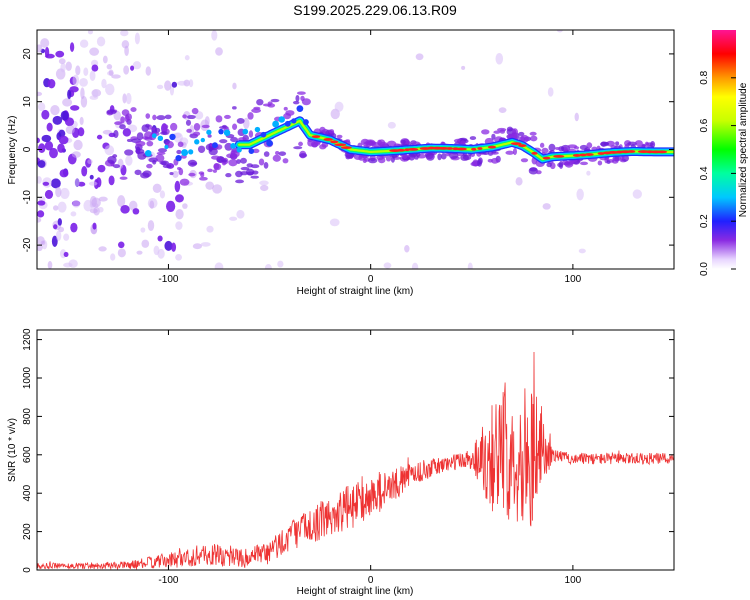 The height and width of the screenshot is (600, 750). What do you see at coordinates (704, 269) in the screenshot?
I see `colorbar-tick-label: 0.0` at bounding box center [704, 269].